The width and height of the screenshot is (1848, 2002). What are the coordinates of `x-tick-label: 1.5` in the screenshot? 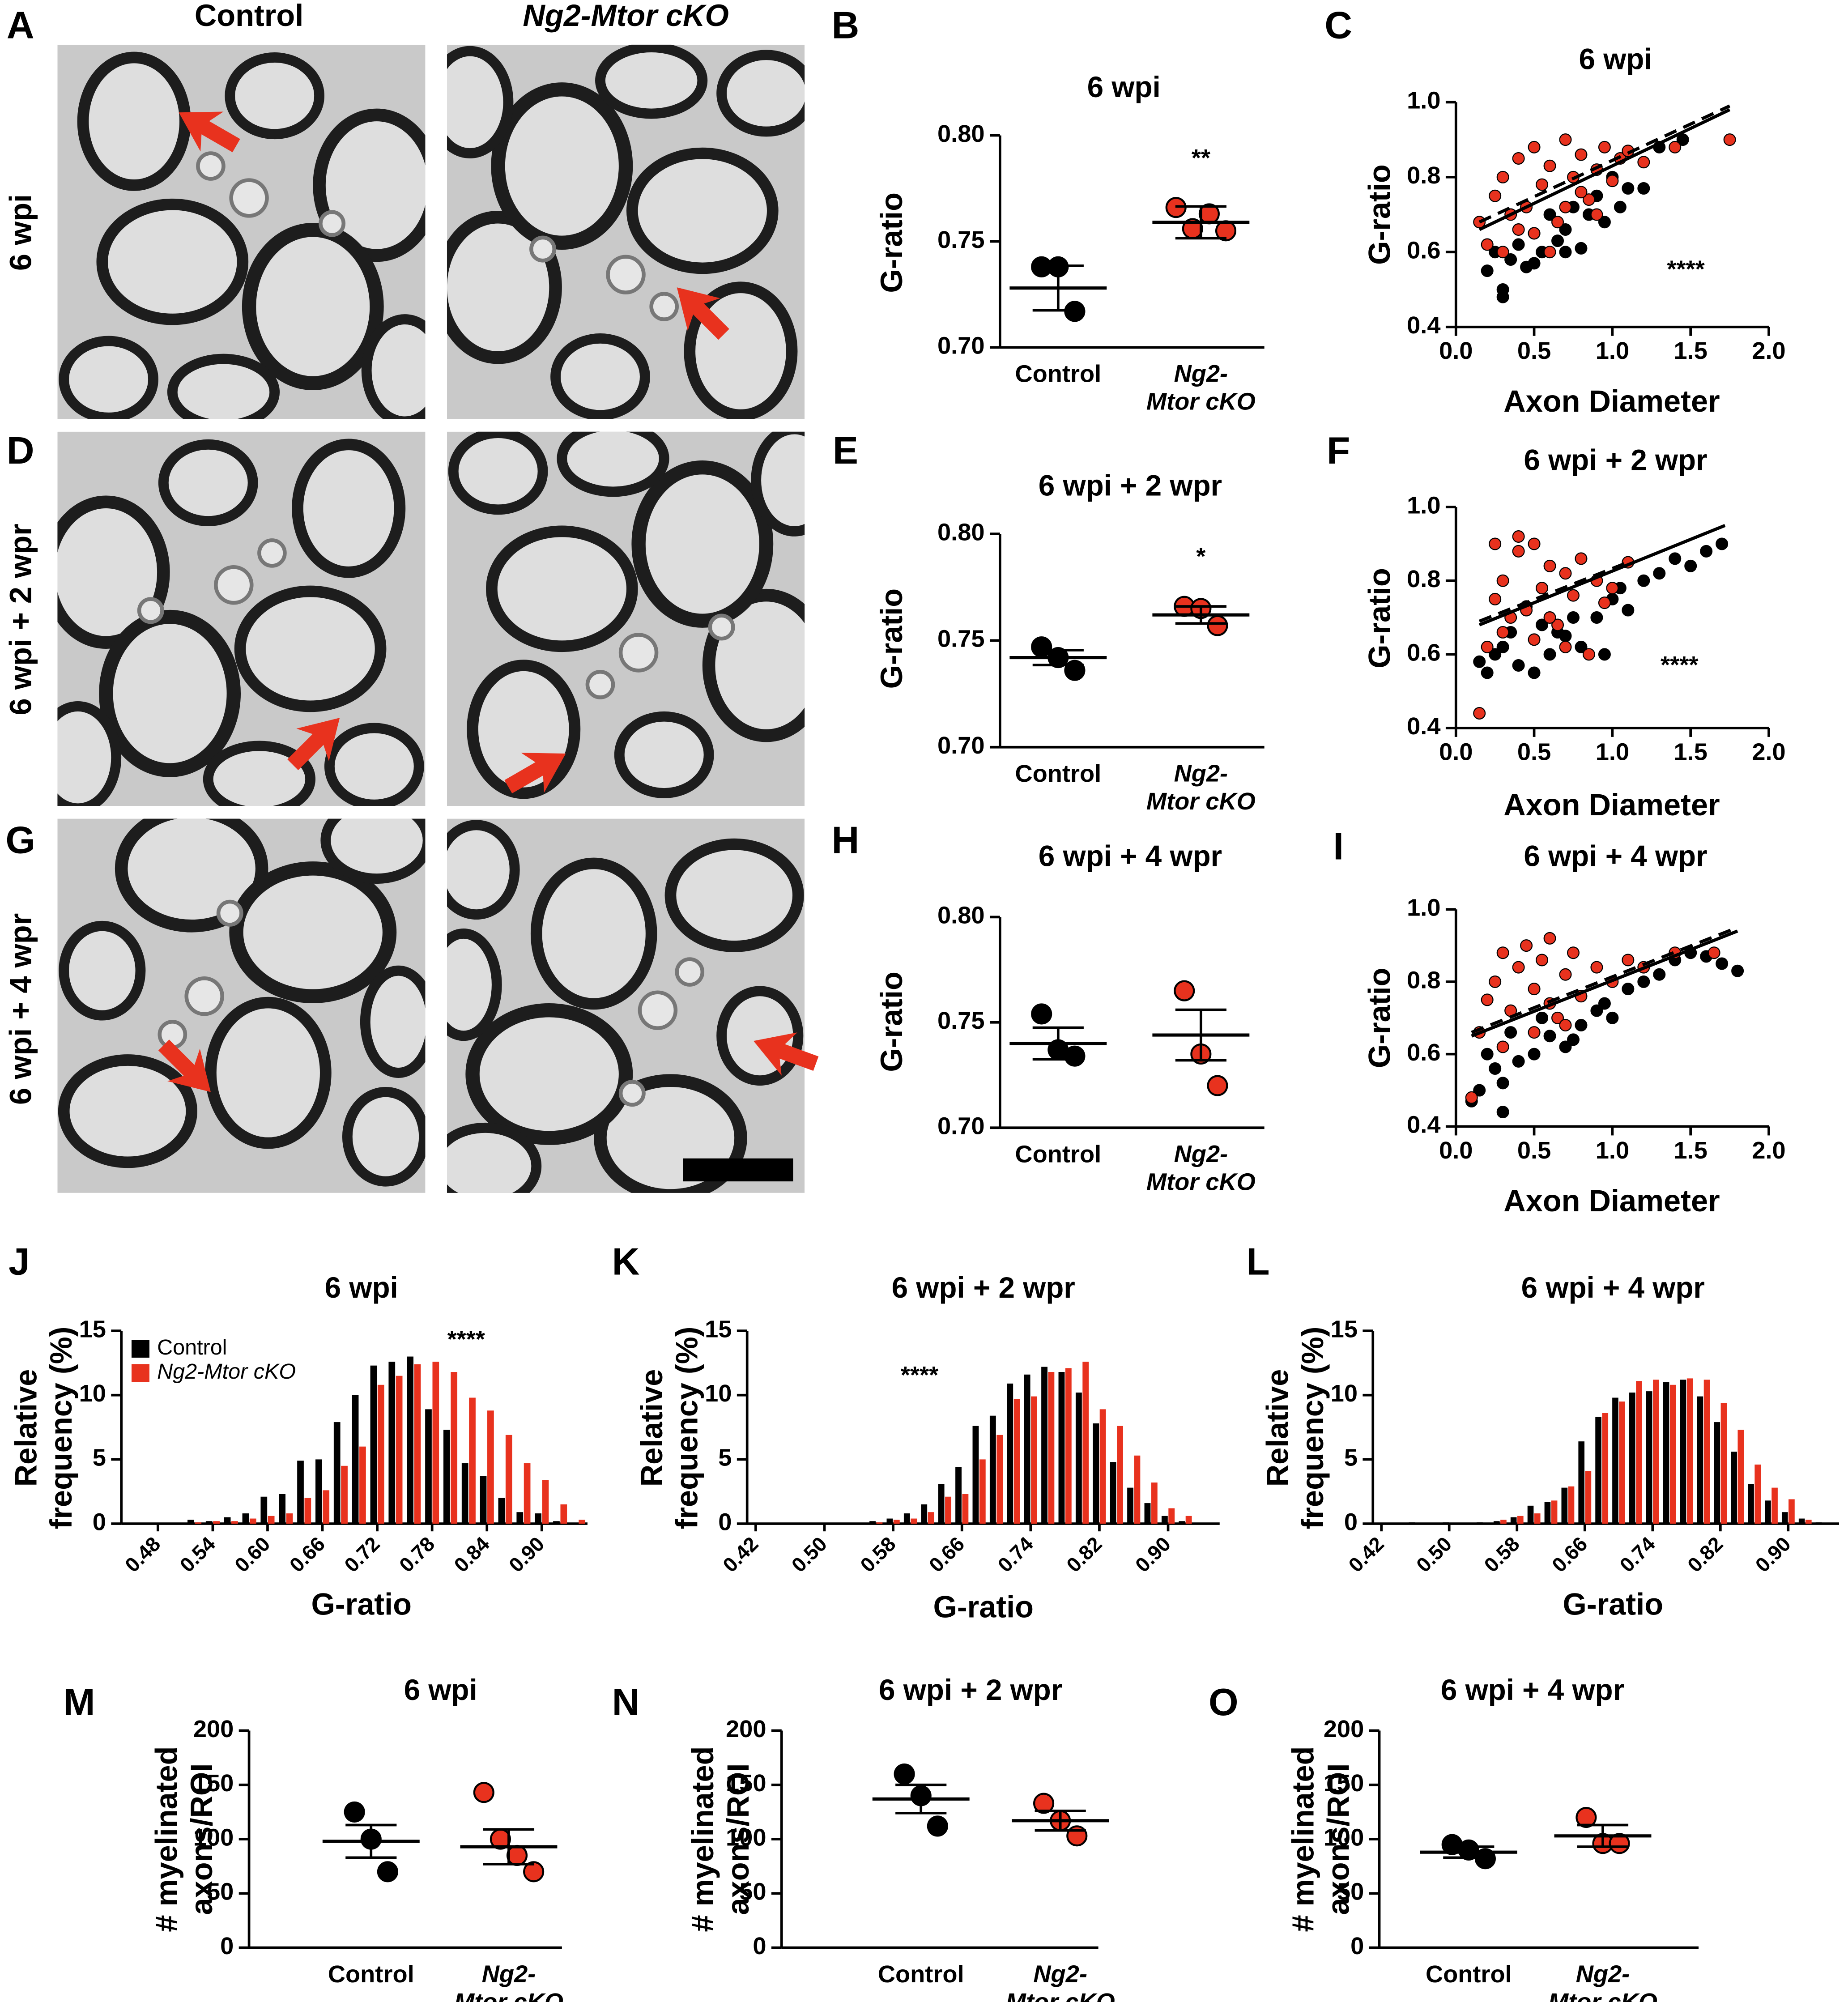 It's located at (1690, 751).